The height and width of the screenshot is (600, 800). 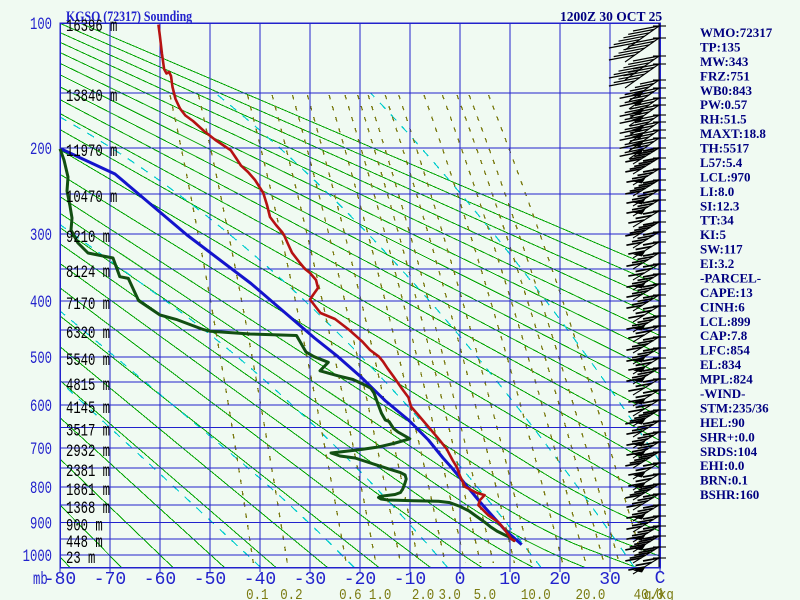 What do you see at coordinates (649, 594) in the screenshot?
I see `svg-text: 40.0` at bounding box center [649, 594].